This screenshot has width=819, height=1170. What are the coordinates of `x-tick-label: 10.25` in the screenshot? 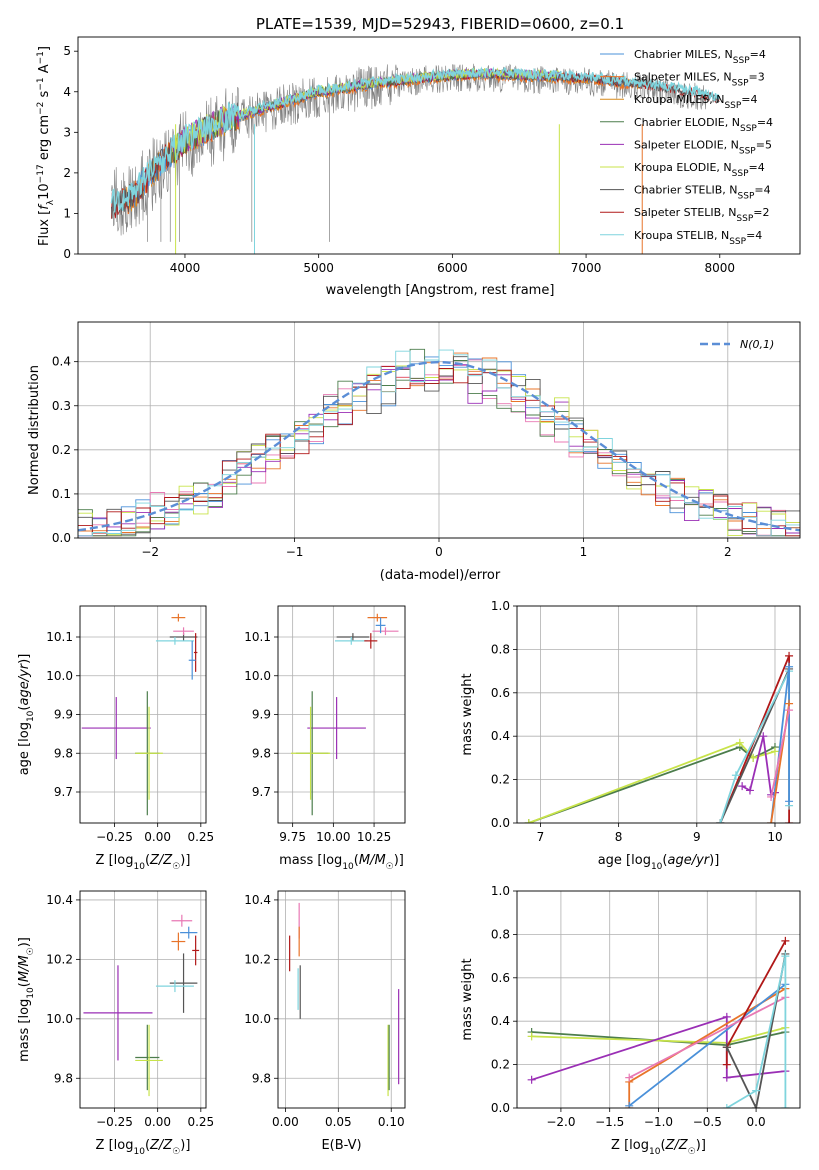 It's located at (374, 837).